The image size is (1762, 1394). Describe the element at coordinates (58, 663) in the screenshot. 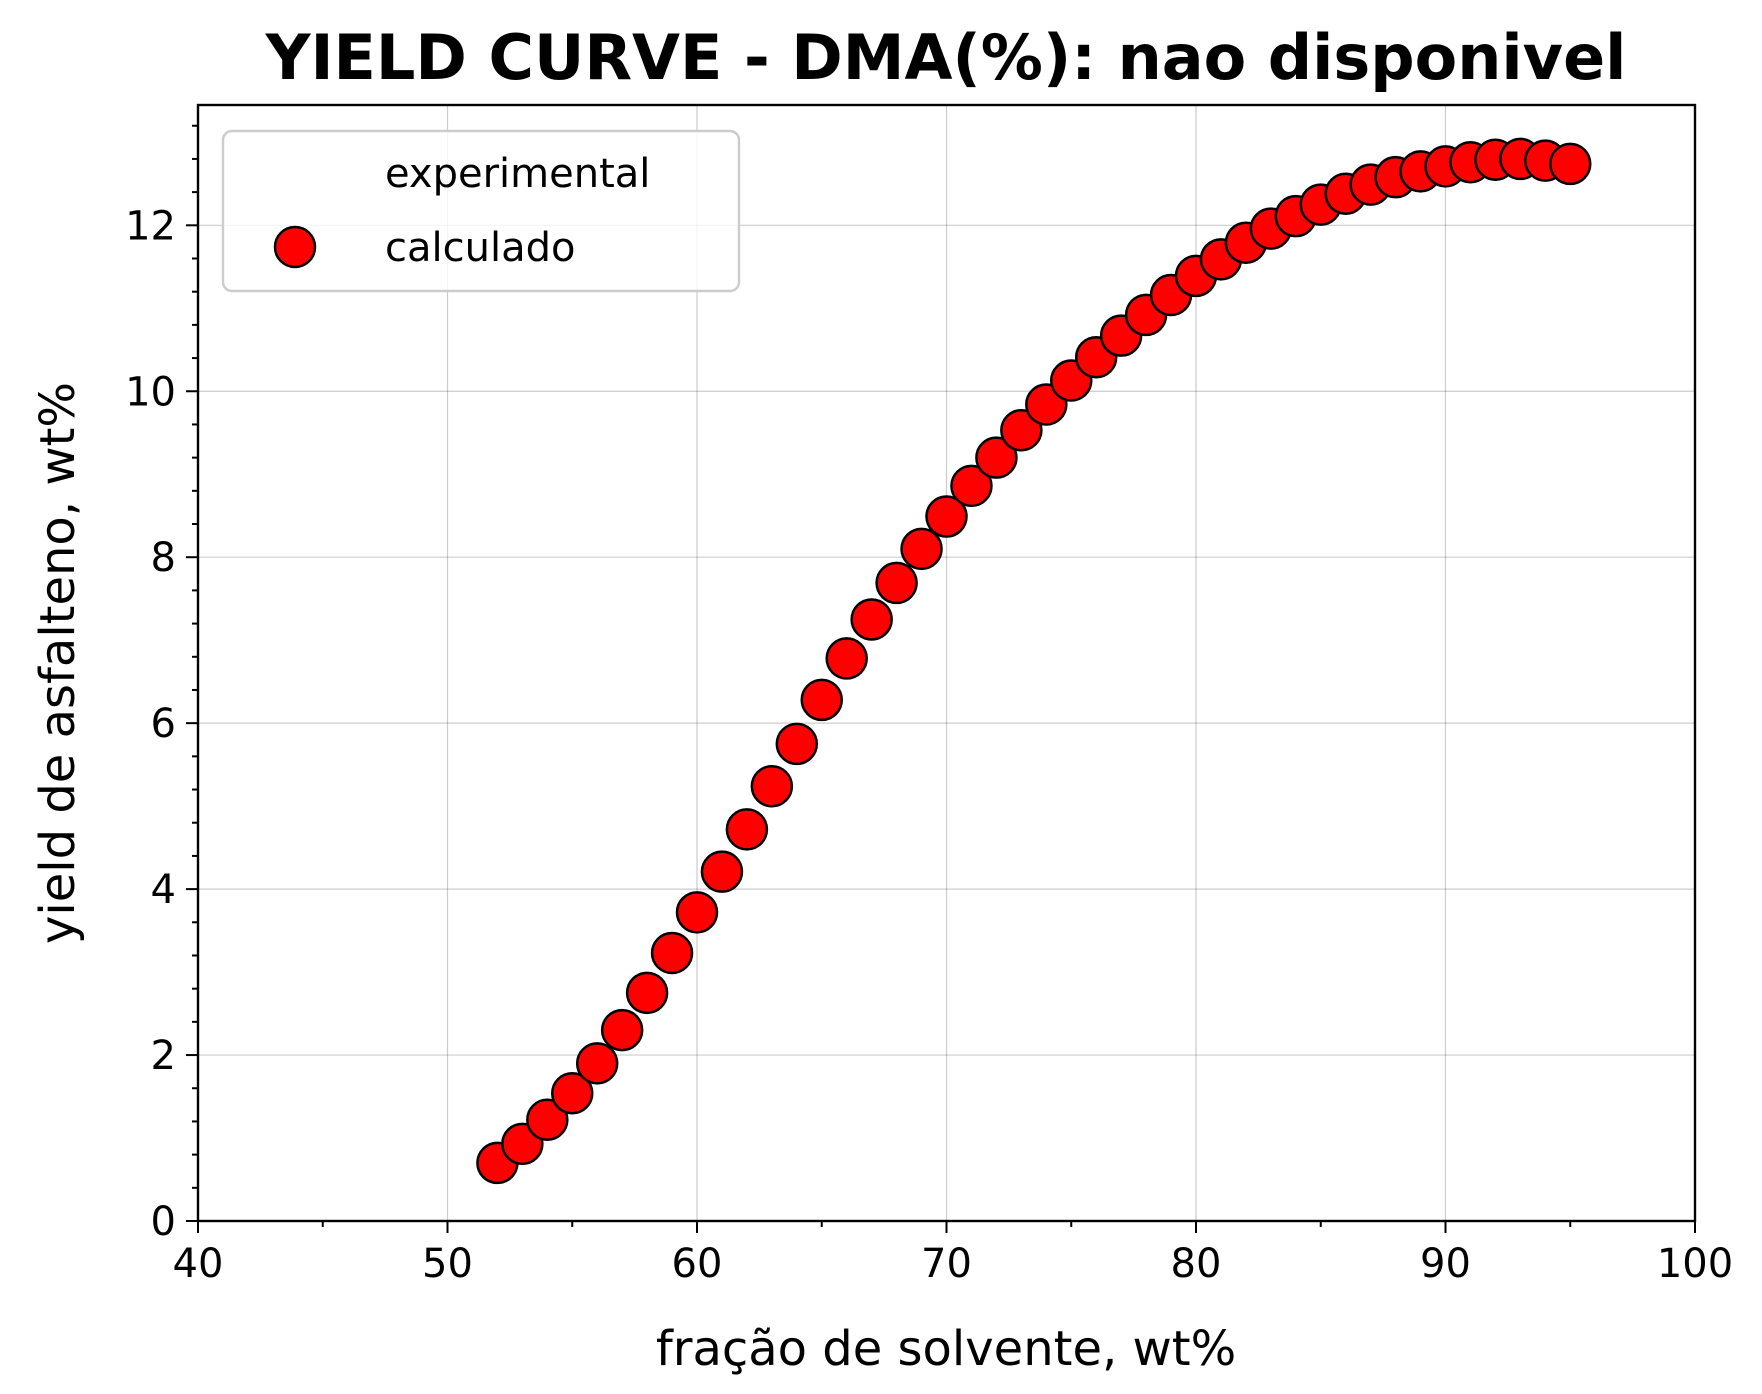

I see `y-axis-label: yield de asfalteno, wt%` at that location.